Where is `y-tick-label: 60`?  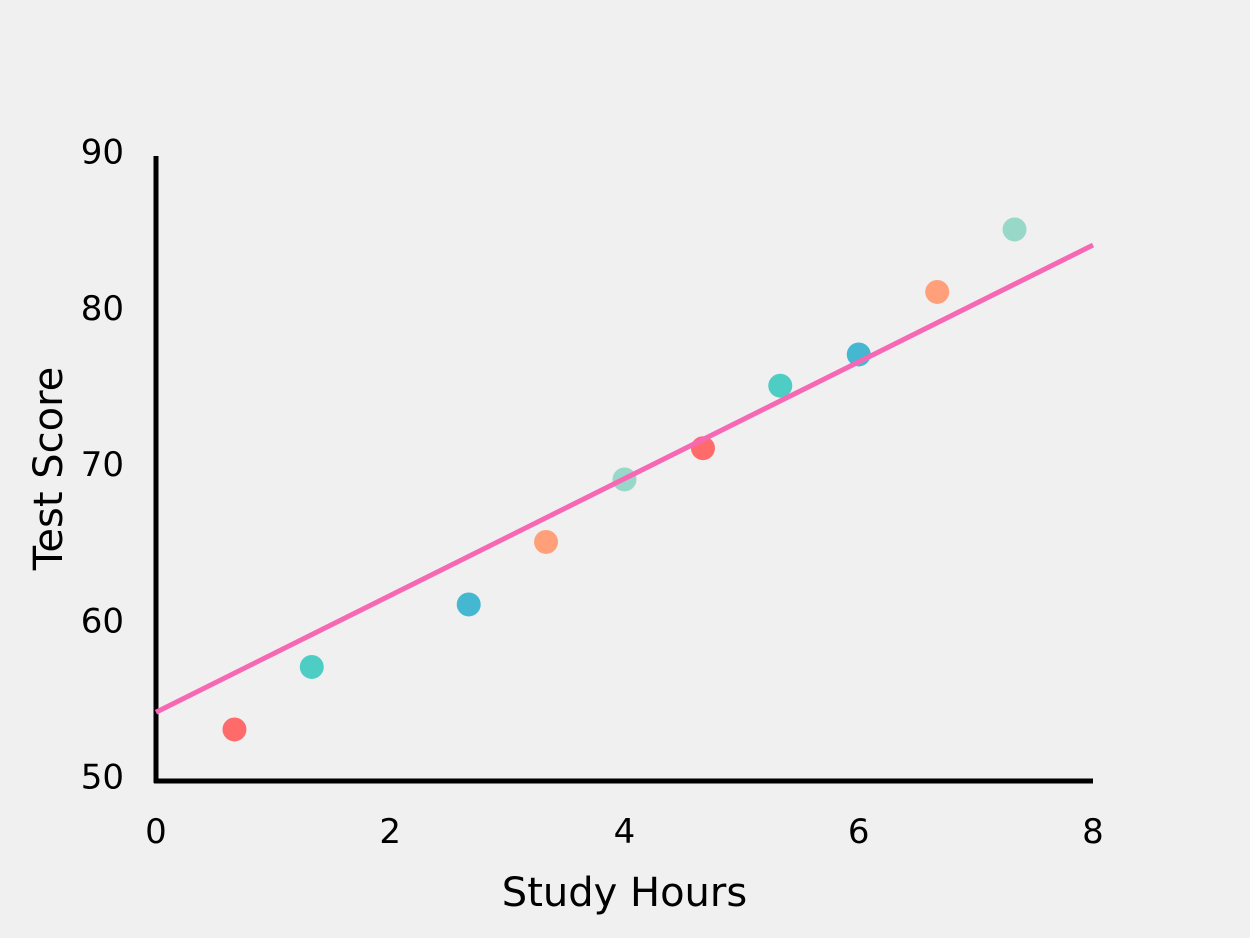
y-tick-label: 60 is located at coordinates (102, 621).